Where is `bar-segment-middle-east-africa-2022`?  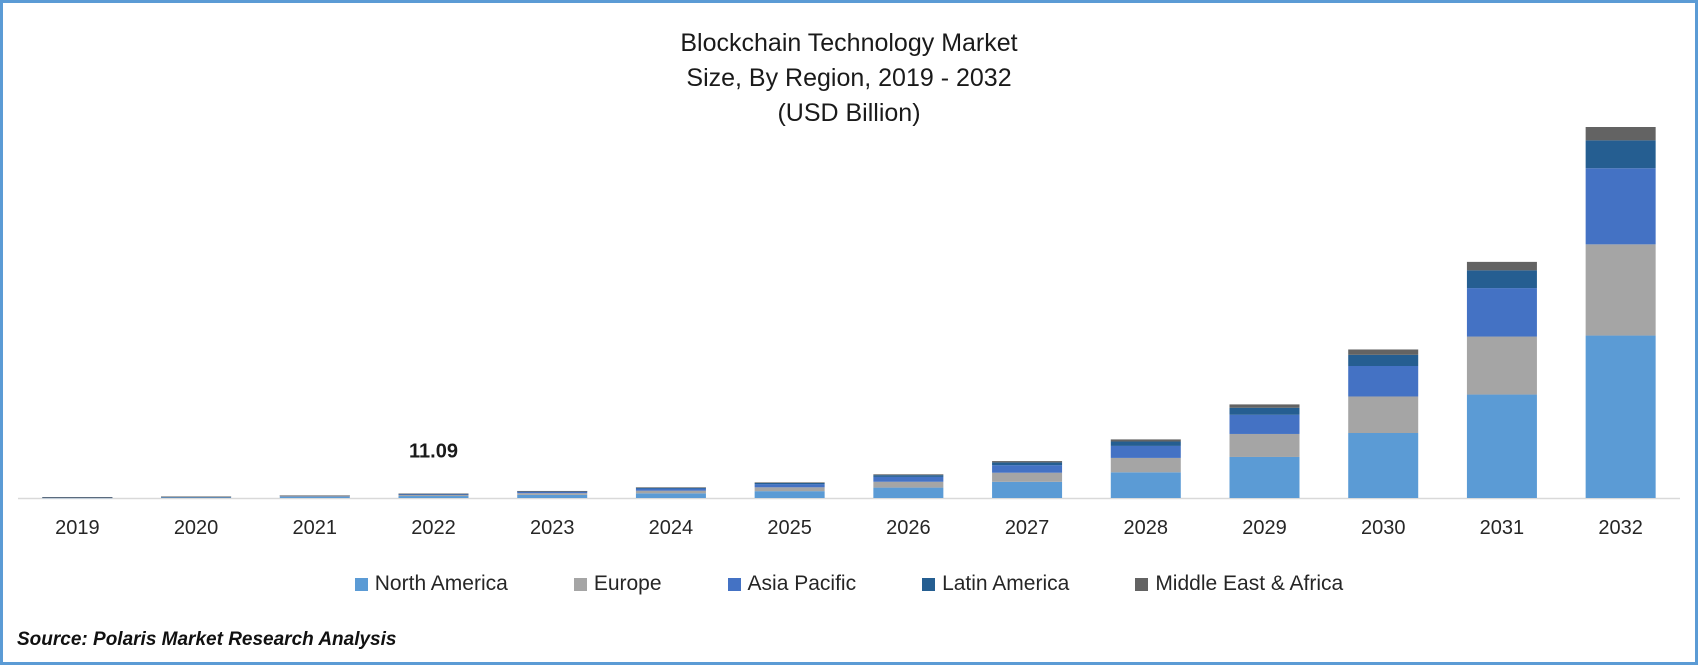
bar-segment-middle-east-africa-2022 is located at coordinates (433, 494).